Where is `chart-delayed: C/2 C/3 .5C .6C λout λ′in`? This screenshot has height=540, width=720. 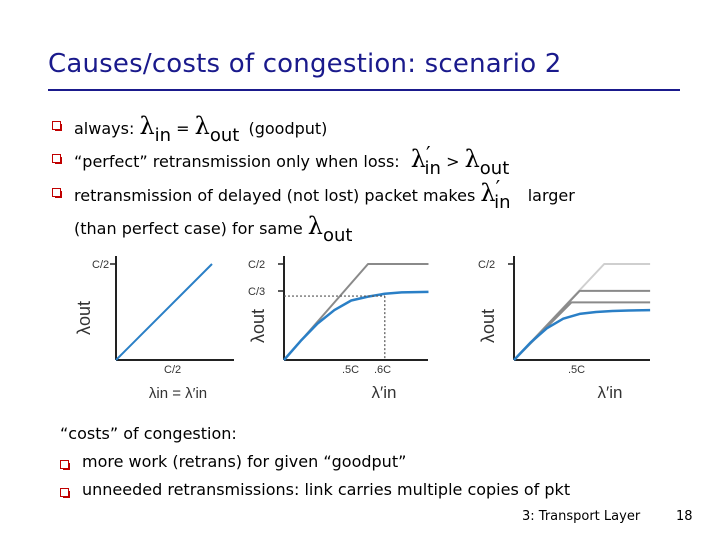
chart-delayed: C/2 C/3 .5C .6C λout λ′in is located at coordinates (338, 329).